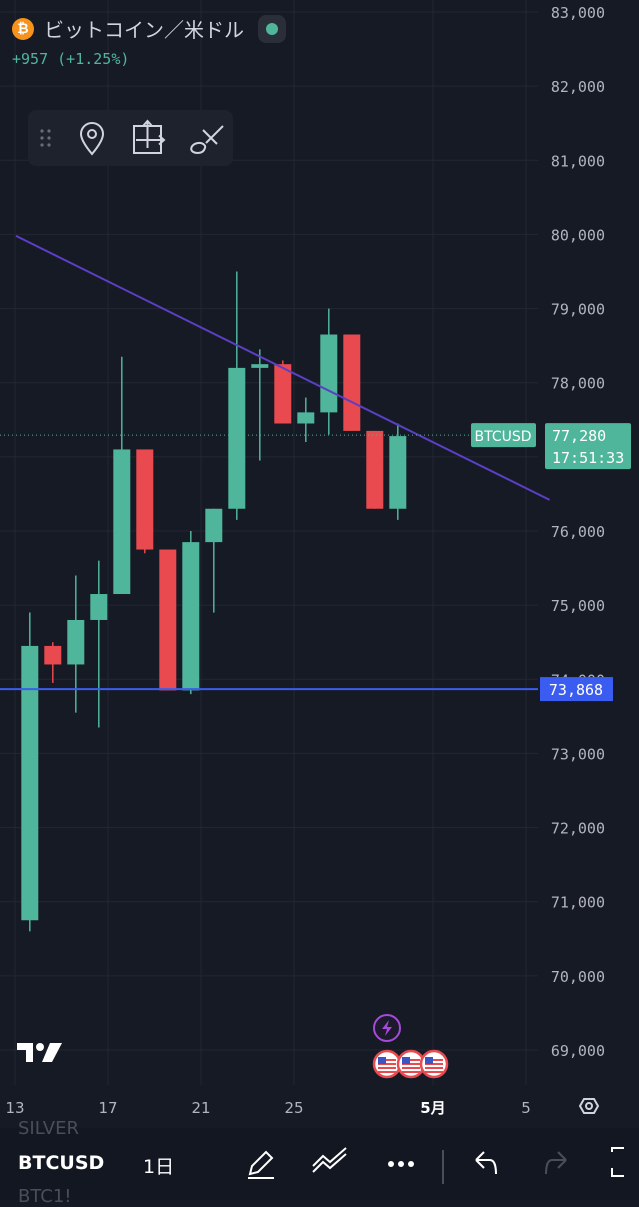 This screenshot has width=639, height=1207. I want to click on bottom-toolbar, so click(319, 1164).